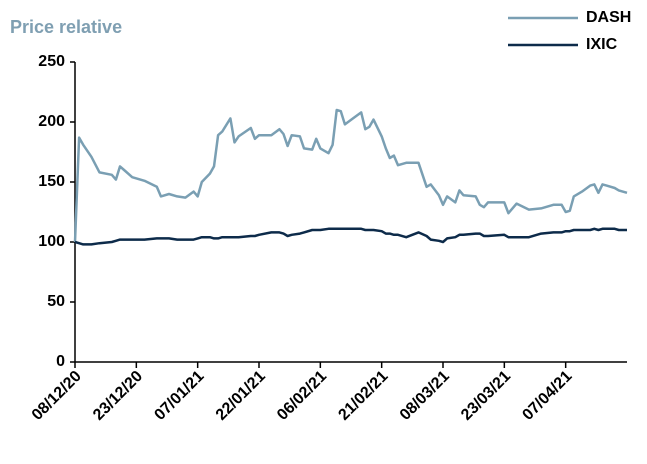 The image size is (647, 464). What do you see at coordinates (179, 396) in the screenshot?
I see `x-tick-label: 07/01/21` at bounding box center [179, 396].